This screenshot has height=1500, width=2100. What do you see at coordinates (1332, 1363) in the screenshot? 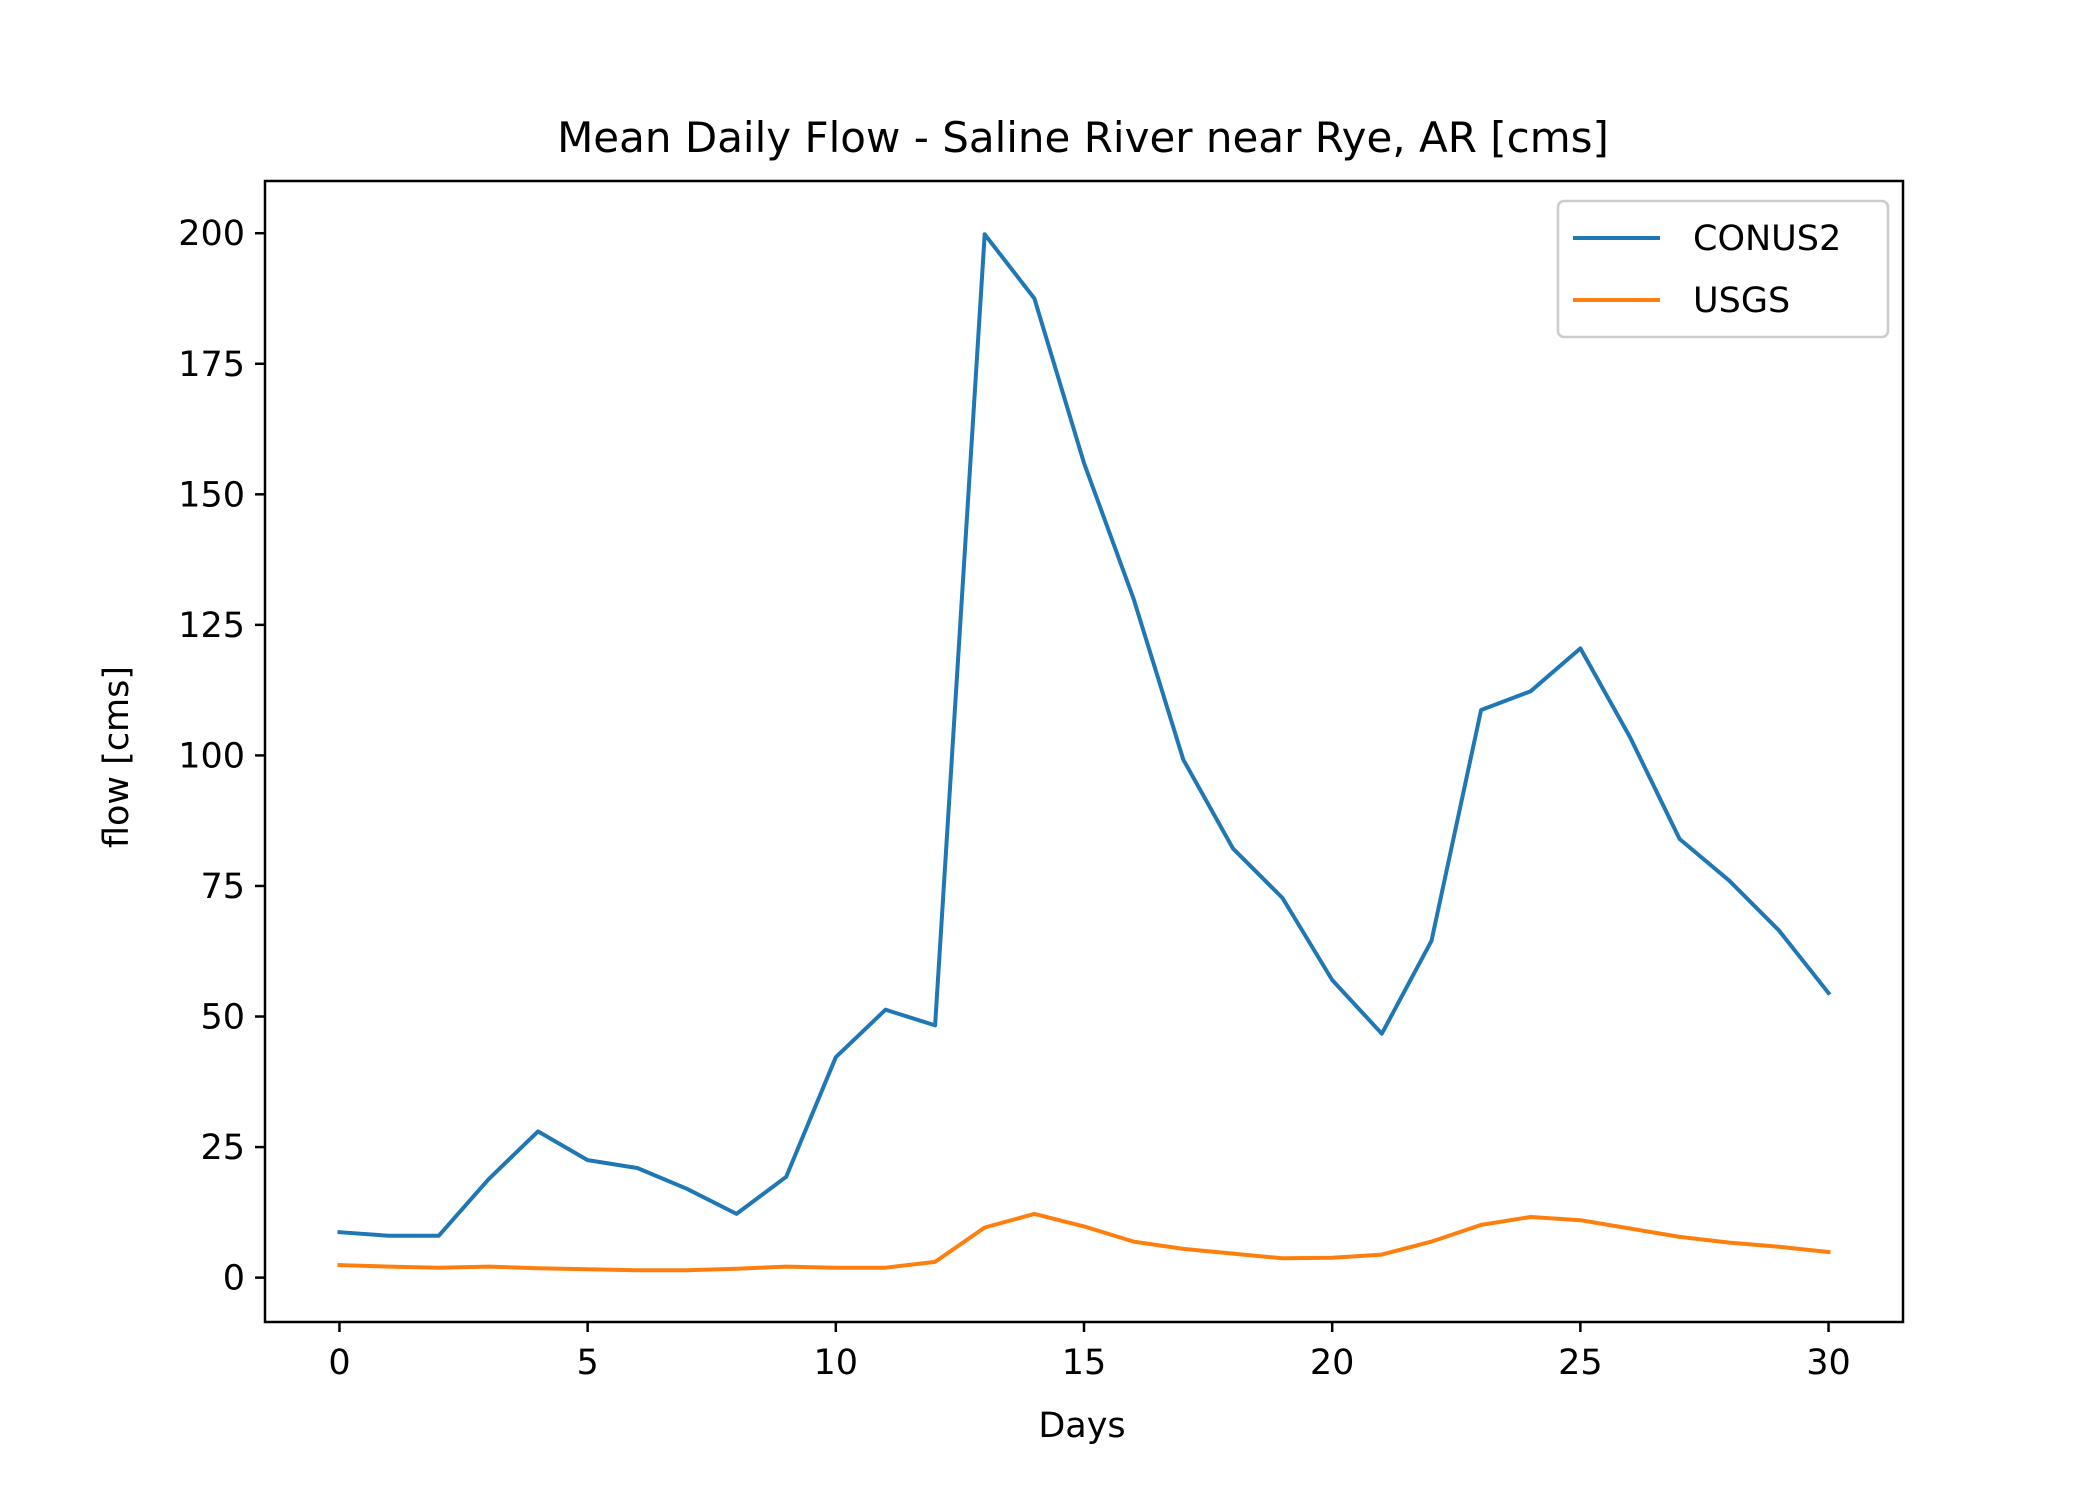
I see `x-tick-label: 20` at bounding box center [1332, 1363].